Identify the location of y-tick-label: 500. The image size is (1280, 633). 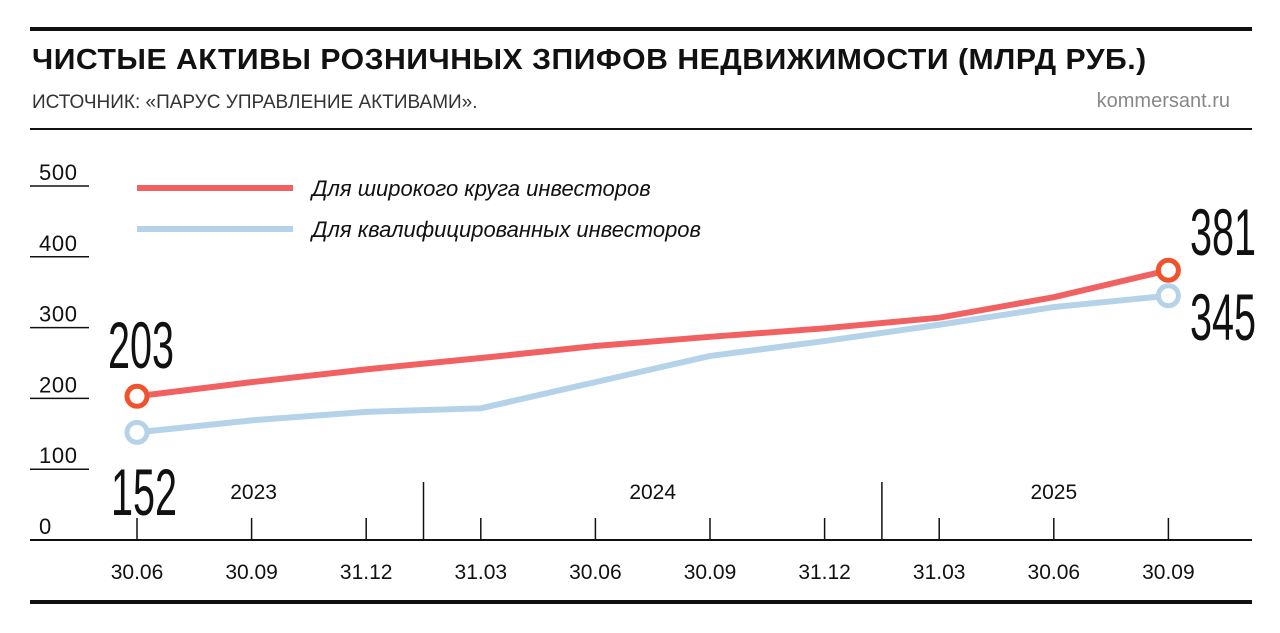
(58, 172).